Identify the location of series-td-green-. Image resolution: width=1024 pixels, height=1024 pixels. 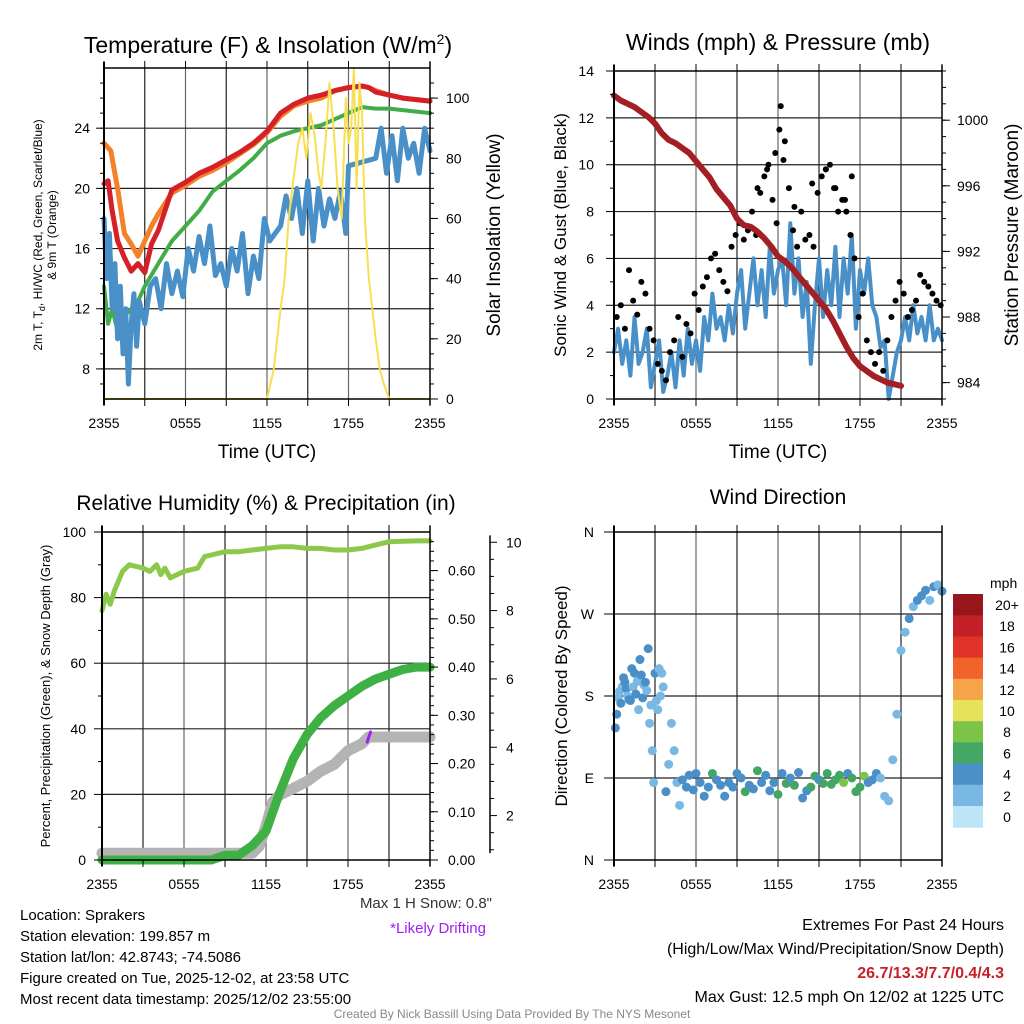
(267, 219).